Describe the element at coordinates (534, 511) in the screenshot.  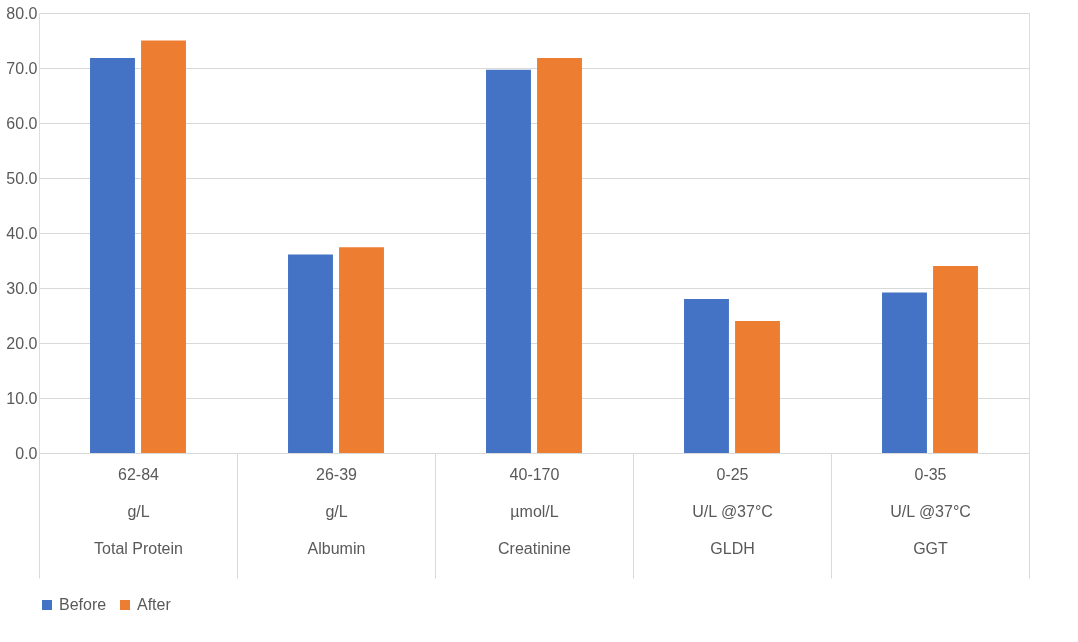
I see `category-label: 40-170 µmol/L Creatinine` at that location.